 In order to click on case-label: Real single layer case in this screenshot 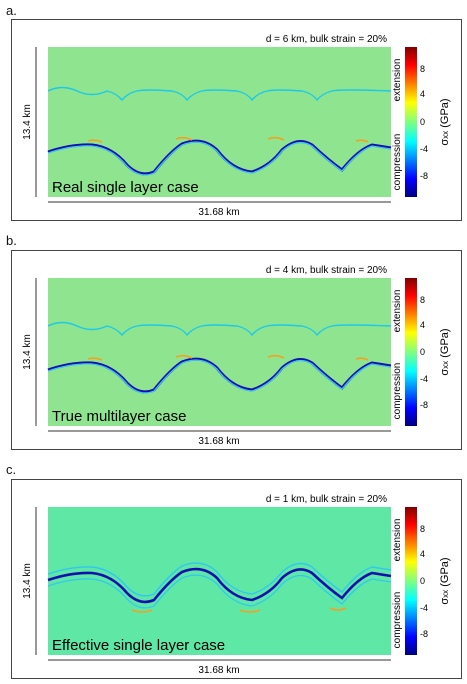, I will do `click(125, 187)`.